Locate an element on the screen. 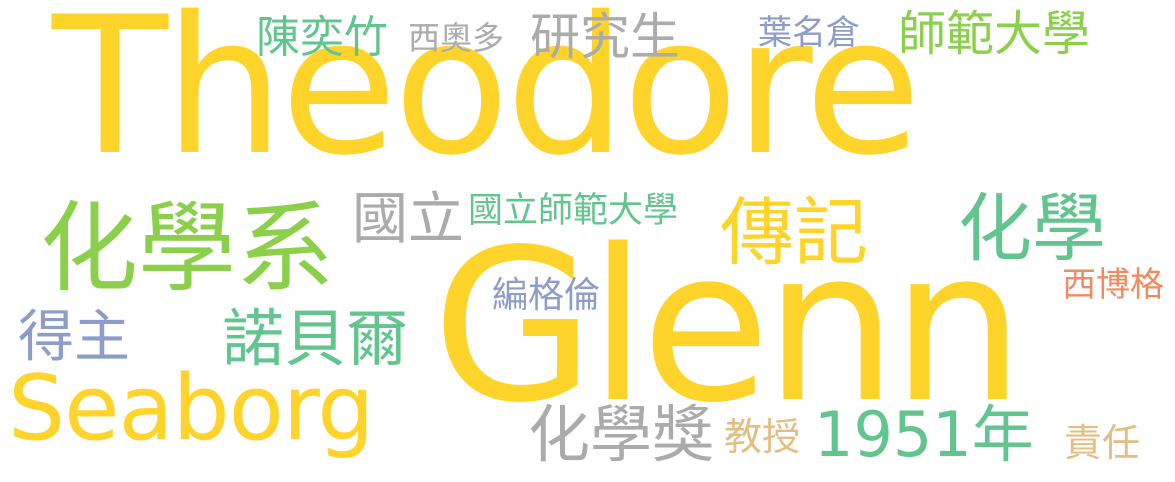 This screenshot has width=1175, height=482. word-1951-nian: 1951年 is located at coordinates (924, 434).